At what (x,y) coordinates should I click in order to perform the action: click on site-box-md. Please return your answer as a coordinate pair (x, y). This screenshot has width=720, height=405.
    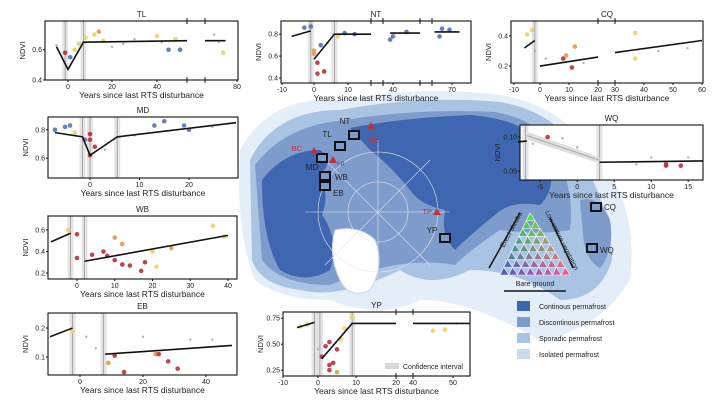
    Looking at the image, I should click on (322, 158).